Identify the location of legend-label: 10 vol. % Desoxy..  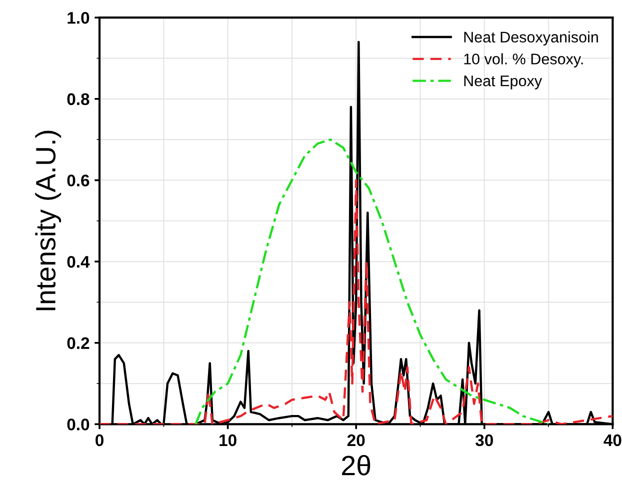
(523, 60).